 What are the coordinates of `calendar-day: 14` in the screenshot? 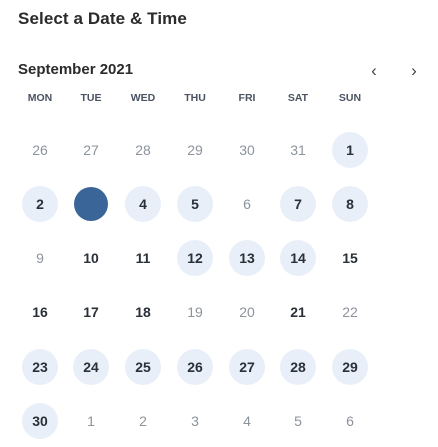 It's located at (298, 258).